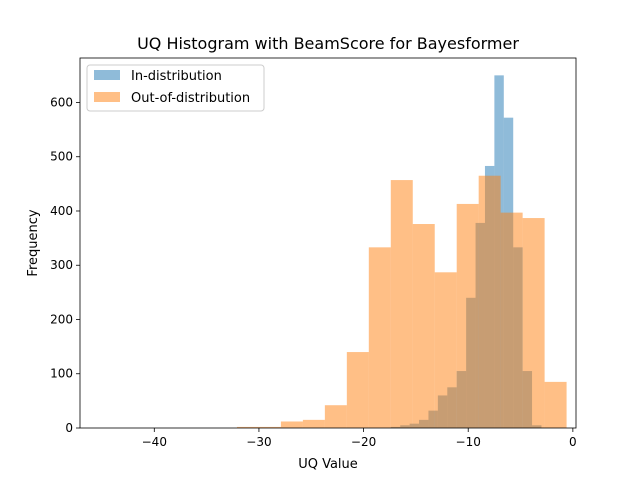 The image size is (640, 480). Describe the element at coordinates (61, 211) in the screenshot. I see `y-tick-label: 400` at that location.